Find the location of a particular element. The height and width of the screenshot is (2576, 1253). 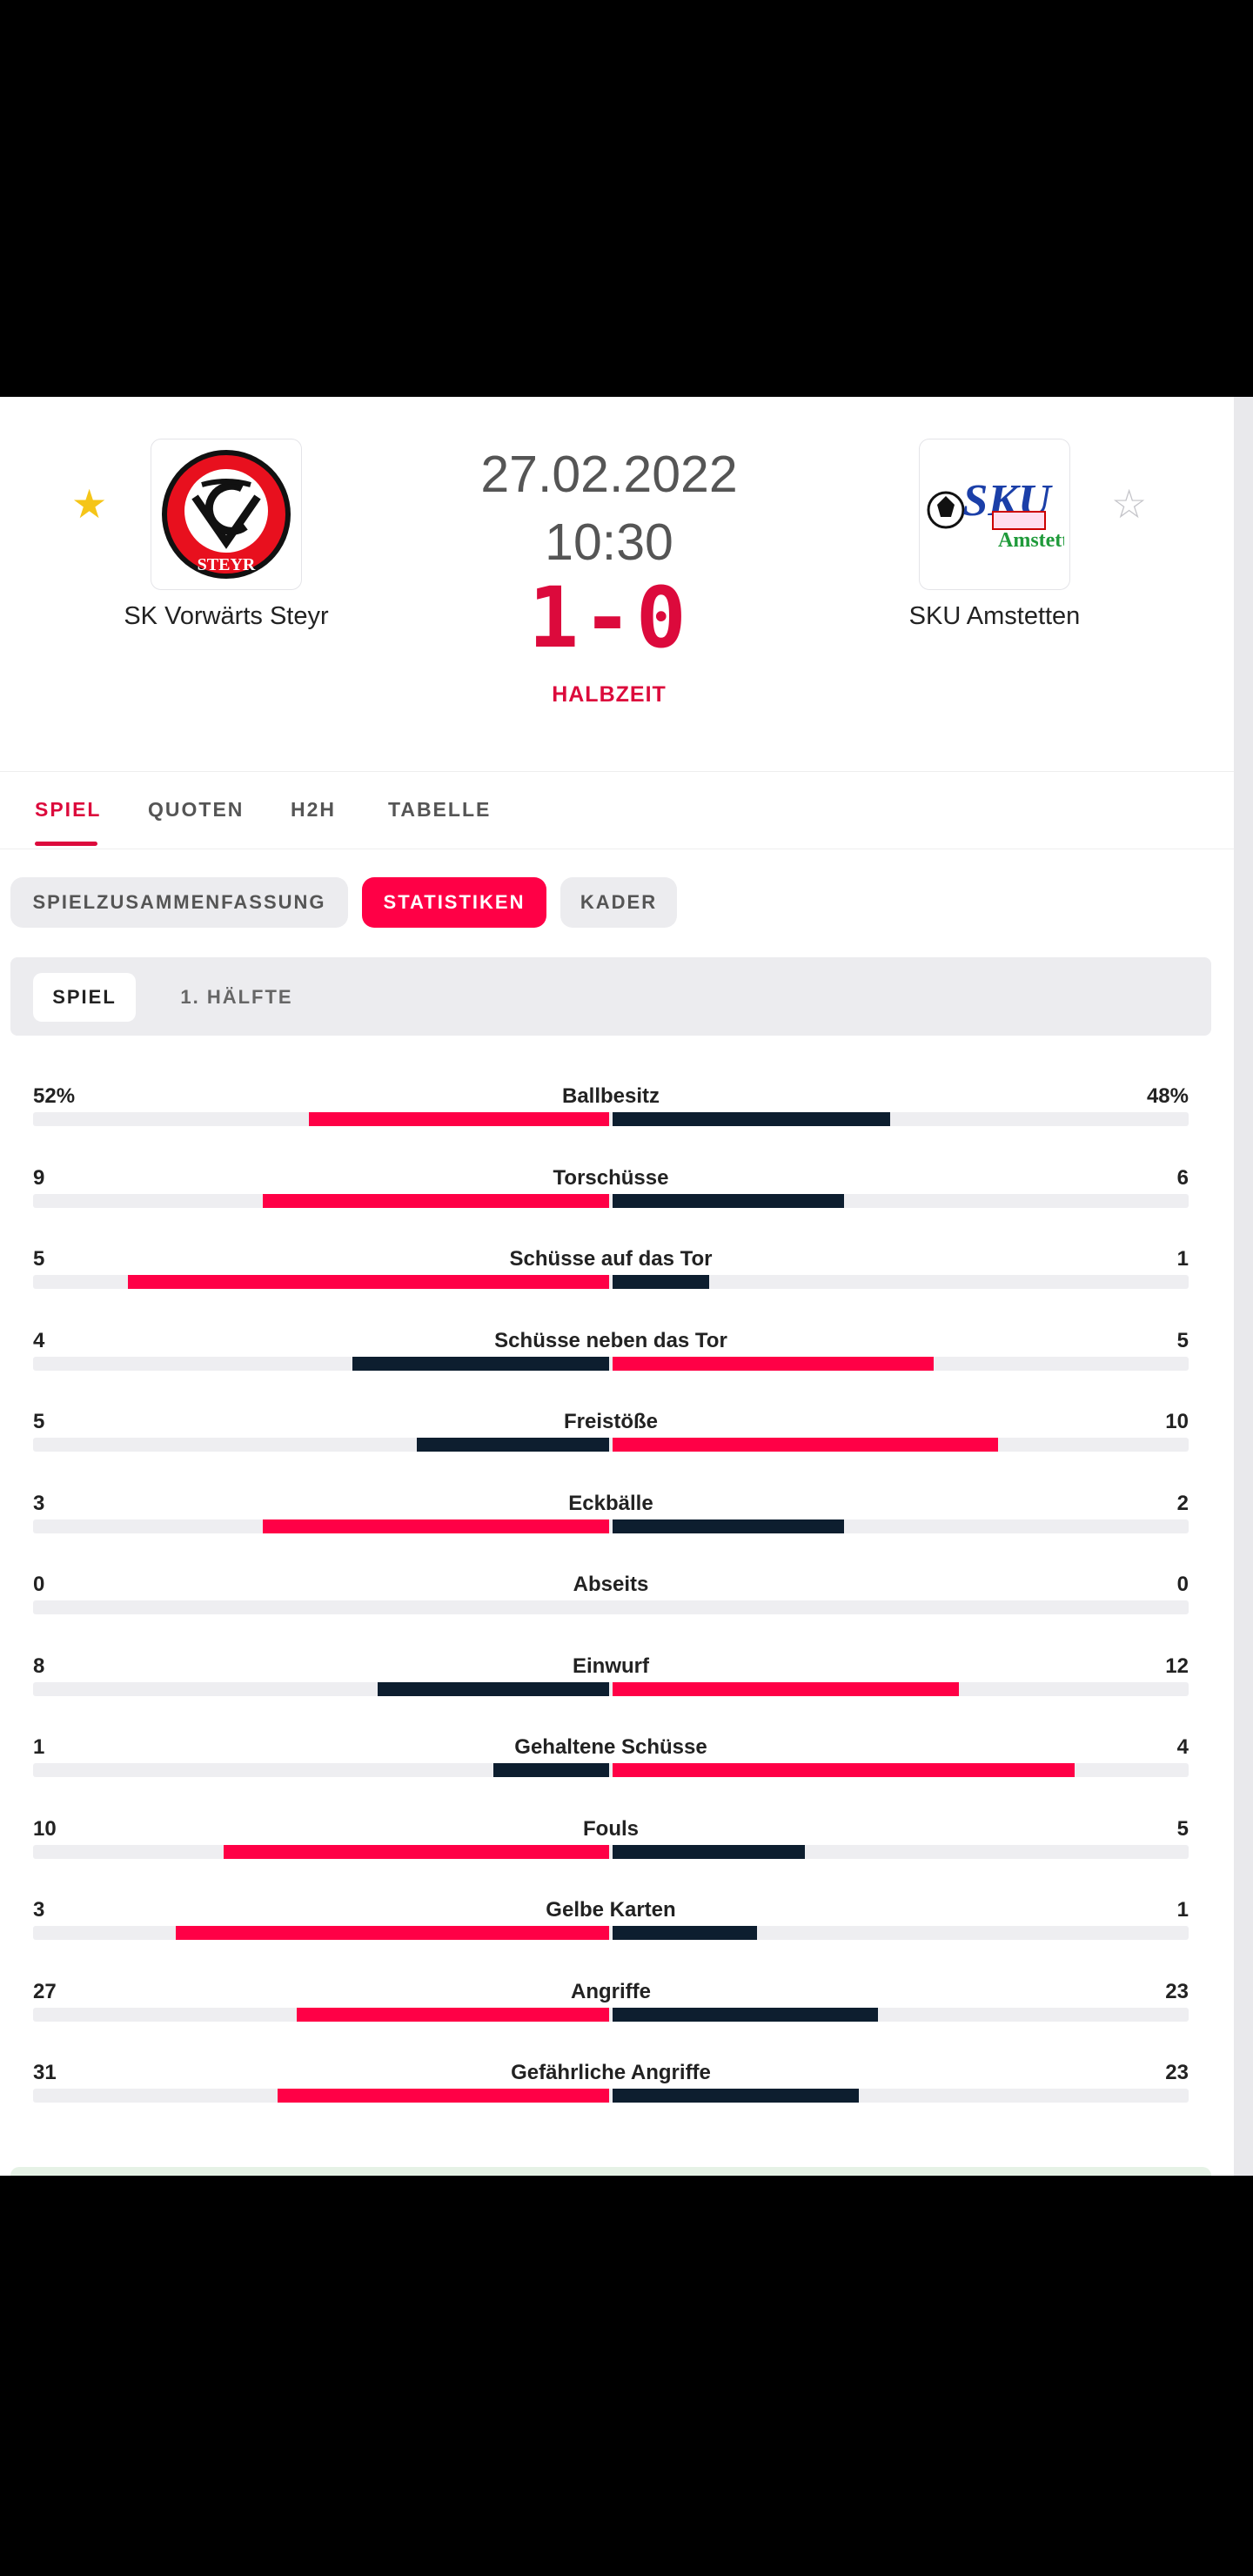

stat-row: 0 Abseits 0 is located at coordinates (611, 1614).